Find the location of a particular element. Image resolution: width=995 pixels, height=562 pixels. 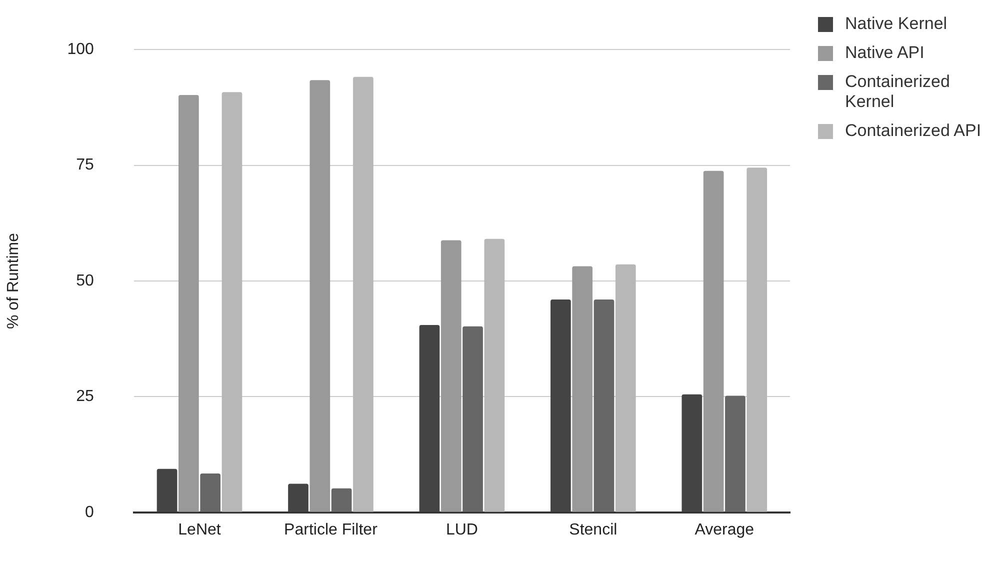

y-tick-label: 25 is located at coordinates (85, 397).